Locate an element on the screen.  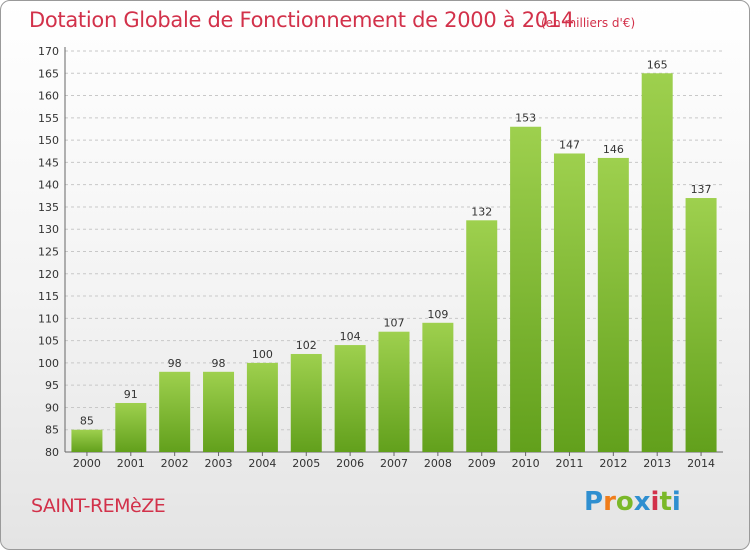
y-tick-label: 110 is located at coordinates (48, 318).